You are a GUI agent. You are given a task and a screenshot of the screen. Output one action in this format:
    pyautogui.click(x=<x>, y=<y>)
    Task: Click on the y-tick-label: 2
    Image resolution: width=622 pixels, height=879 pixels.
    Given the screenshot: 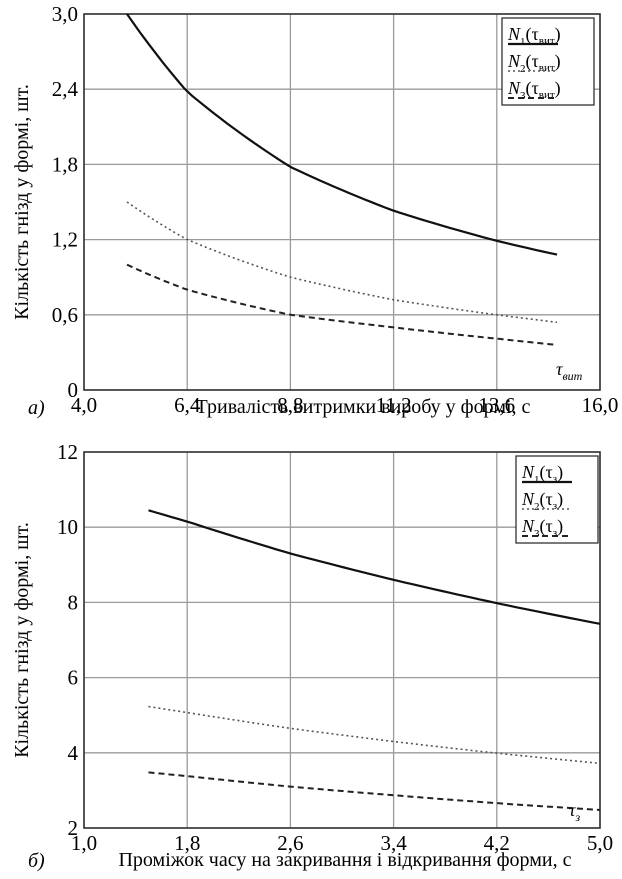 What is the action you would take?
    pyautogui.click(x=73, y=828)
    